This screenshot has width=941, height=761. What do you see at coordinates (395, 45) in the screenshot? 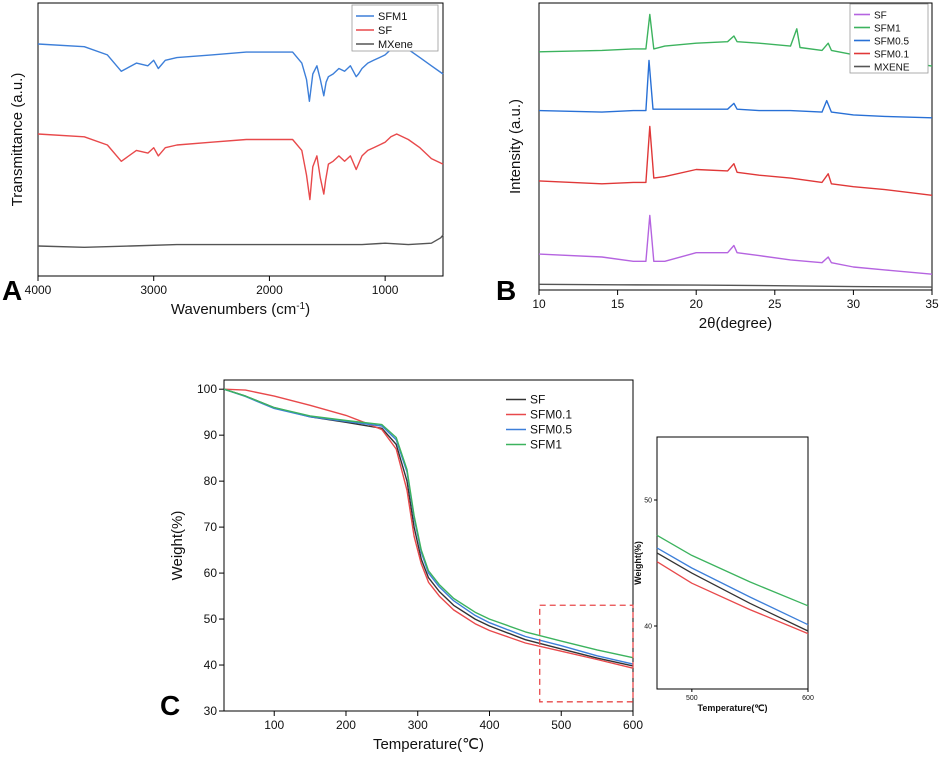
I see `panel-a-legend-label-mxene: MXene` at bounding box center [395, 45].